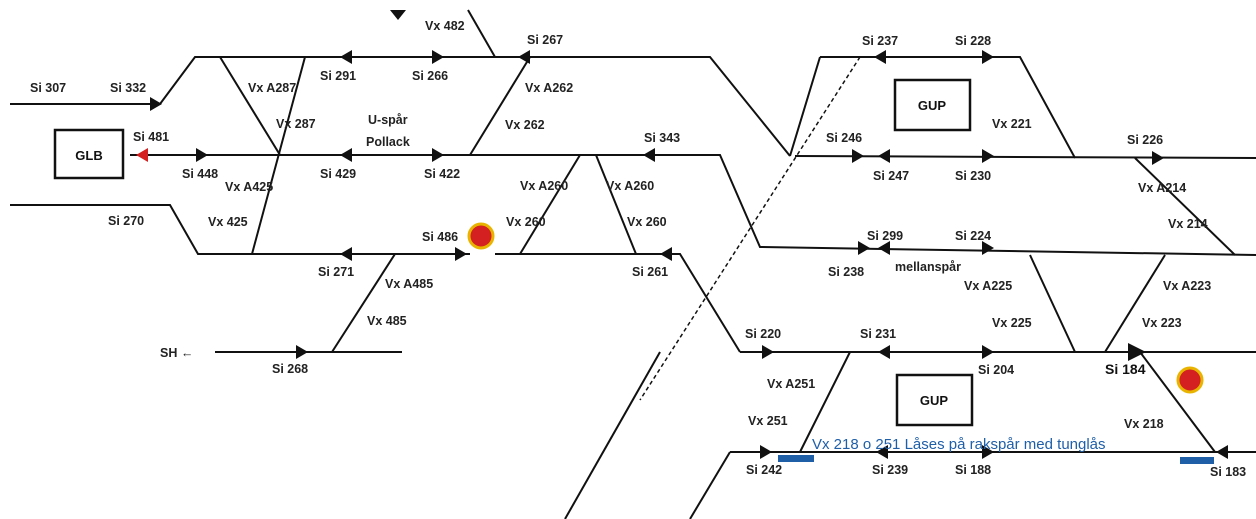 Image resolution: width=1256 pixels, height=519 pixels. I want to click on box-label: GLB, so click(88, 155).